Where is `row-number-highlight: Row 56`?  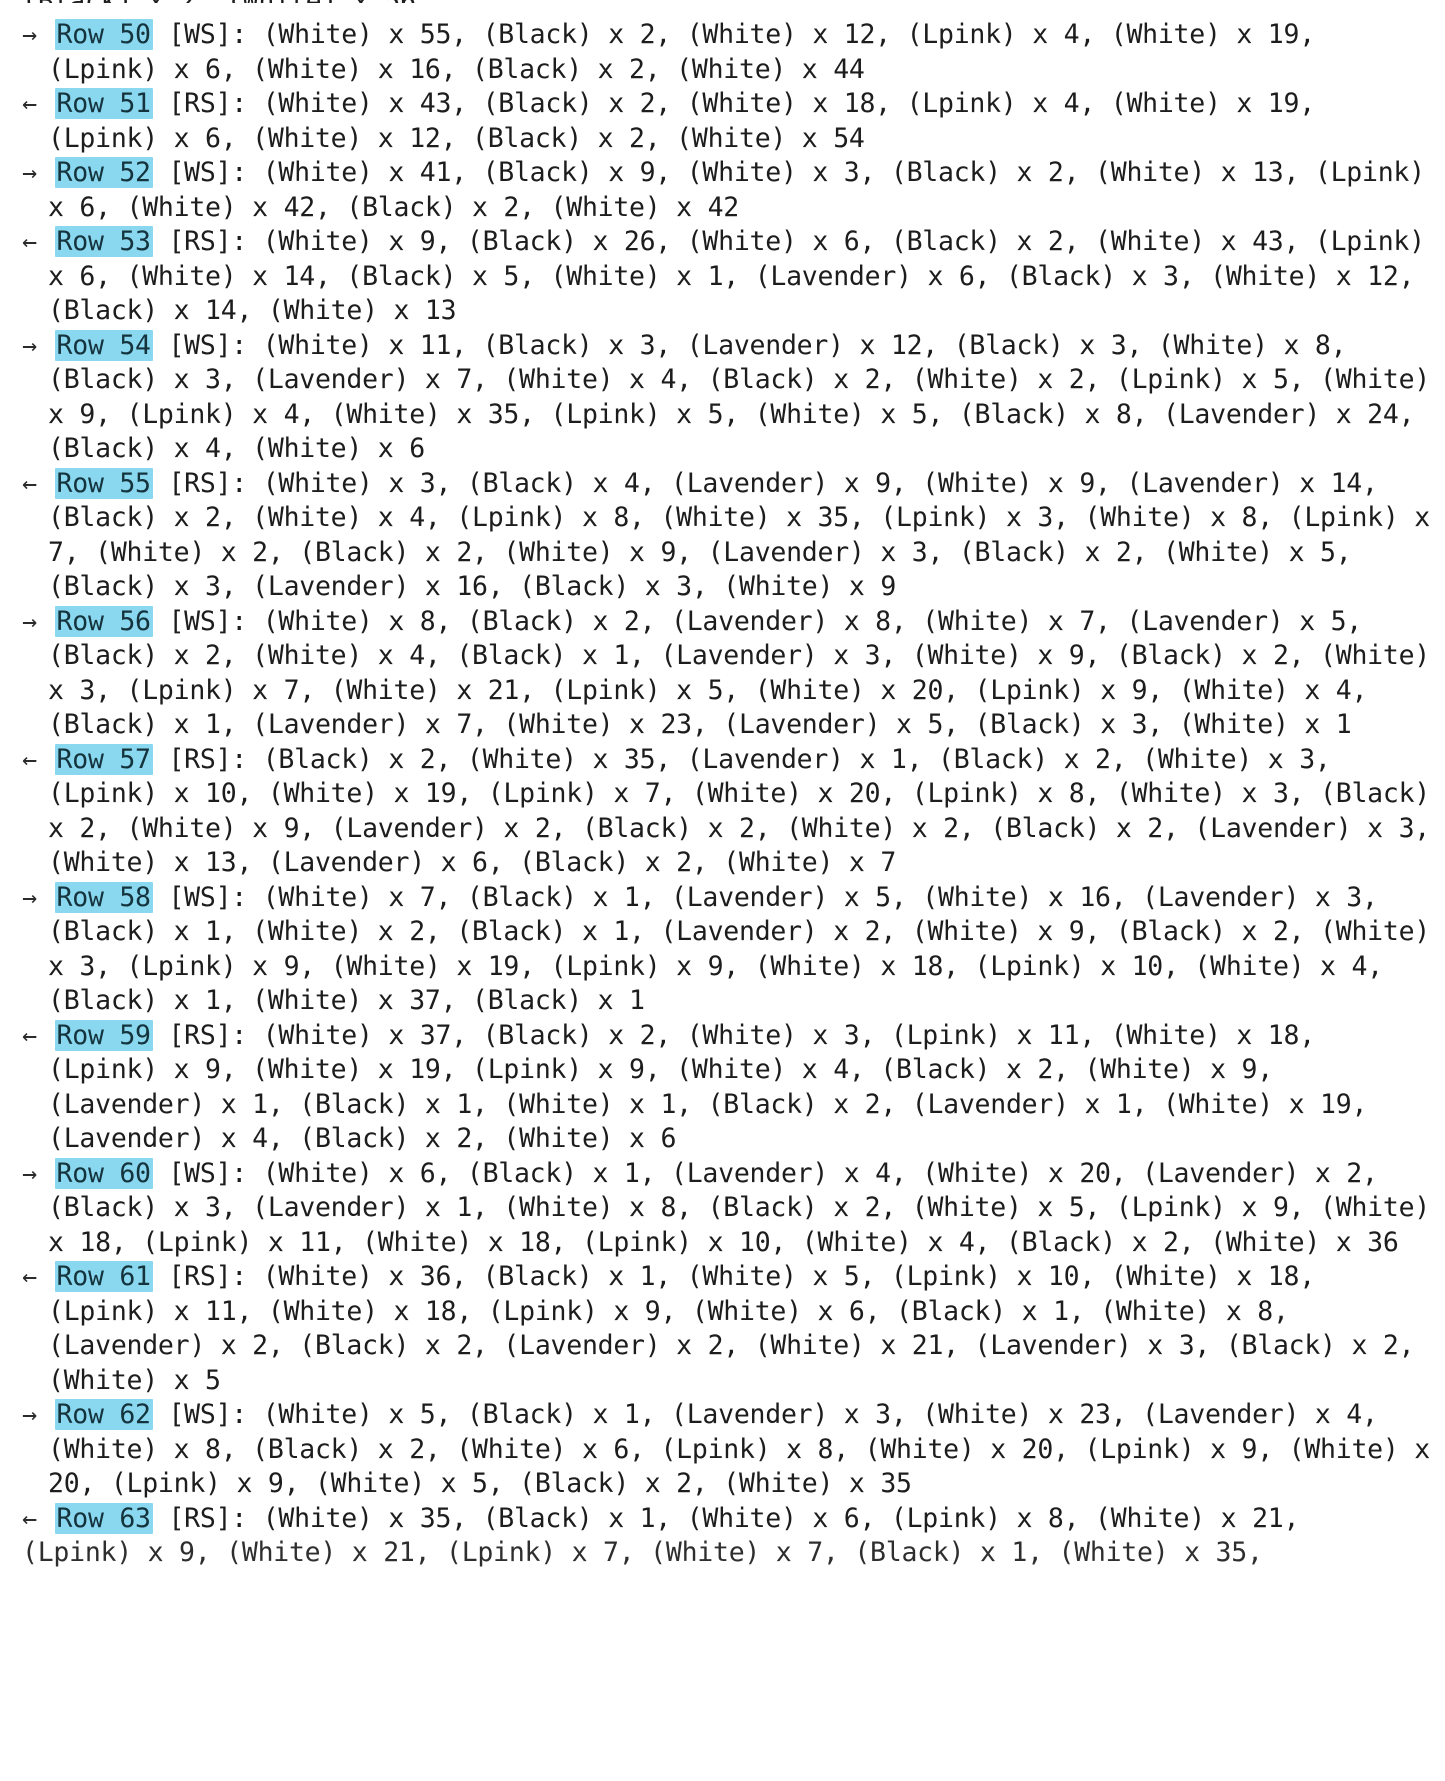 row-number-highlight: Row 56 is located at coordinates (103, 621).